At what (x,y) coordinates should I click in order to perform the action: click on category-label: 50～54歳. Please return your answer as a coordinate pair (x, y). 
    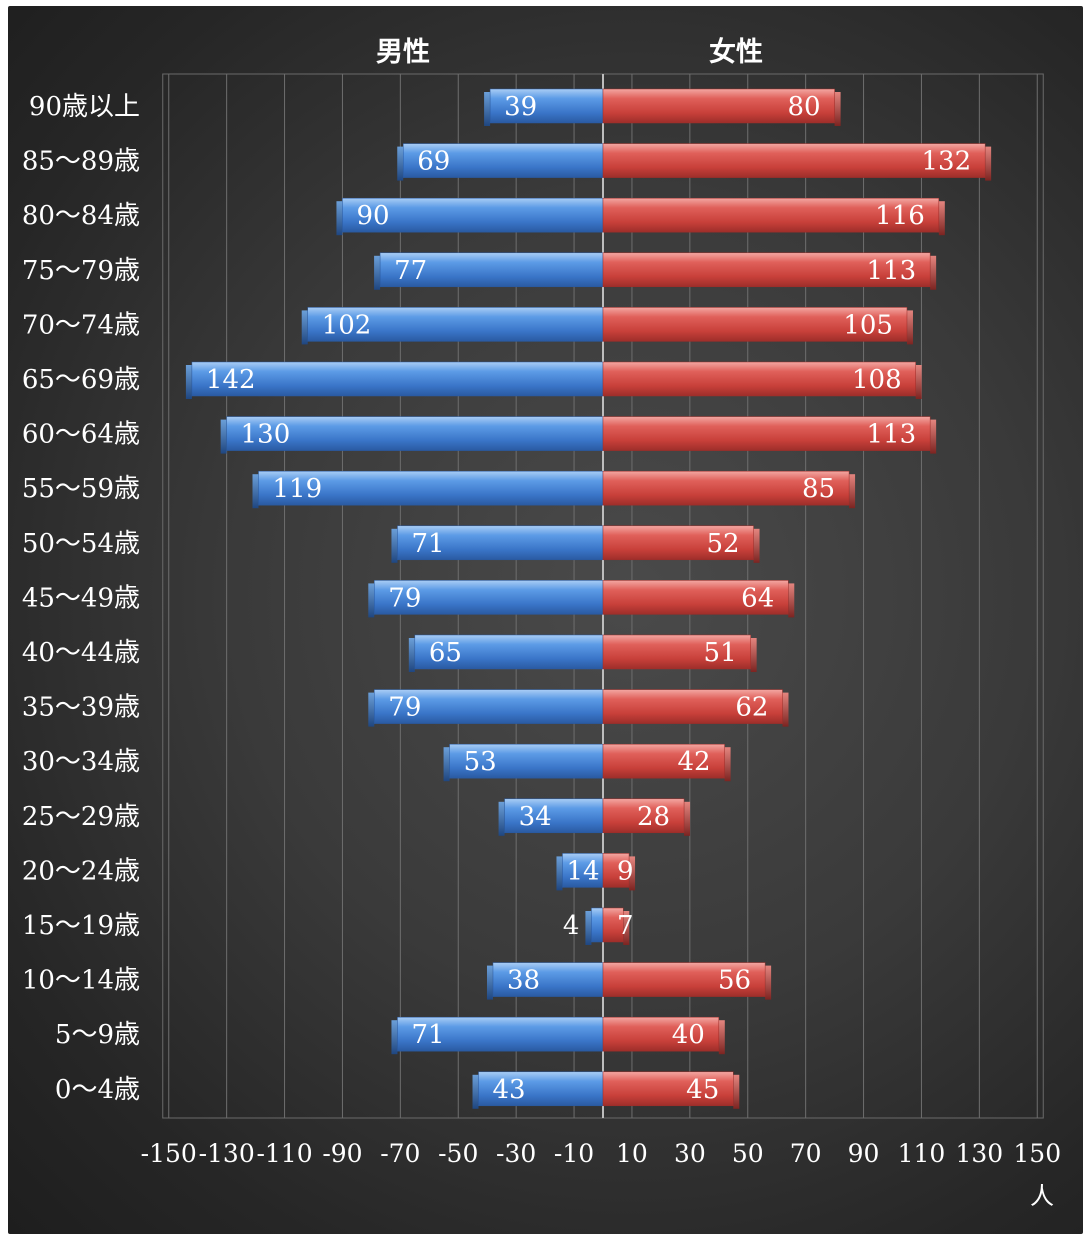
    Looking at the image, I should click on (81, 544).